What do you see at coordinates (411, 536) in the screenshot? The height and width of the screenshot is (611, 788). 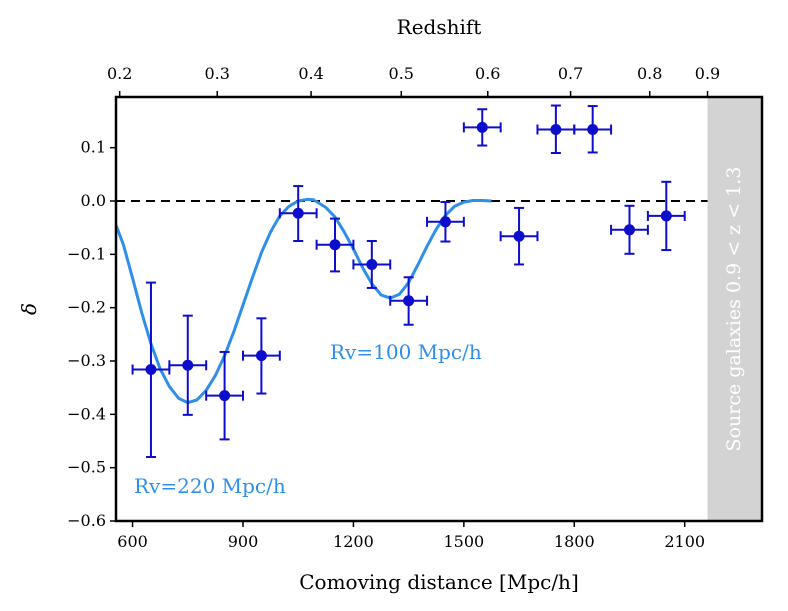 I see `x-axis-ticks: 600 900 1200 1500 1800 2100` at bounding box center [411, 536].